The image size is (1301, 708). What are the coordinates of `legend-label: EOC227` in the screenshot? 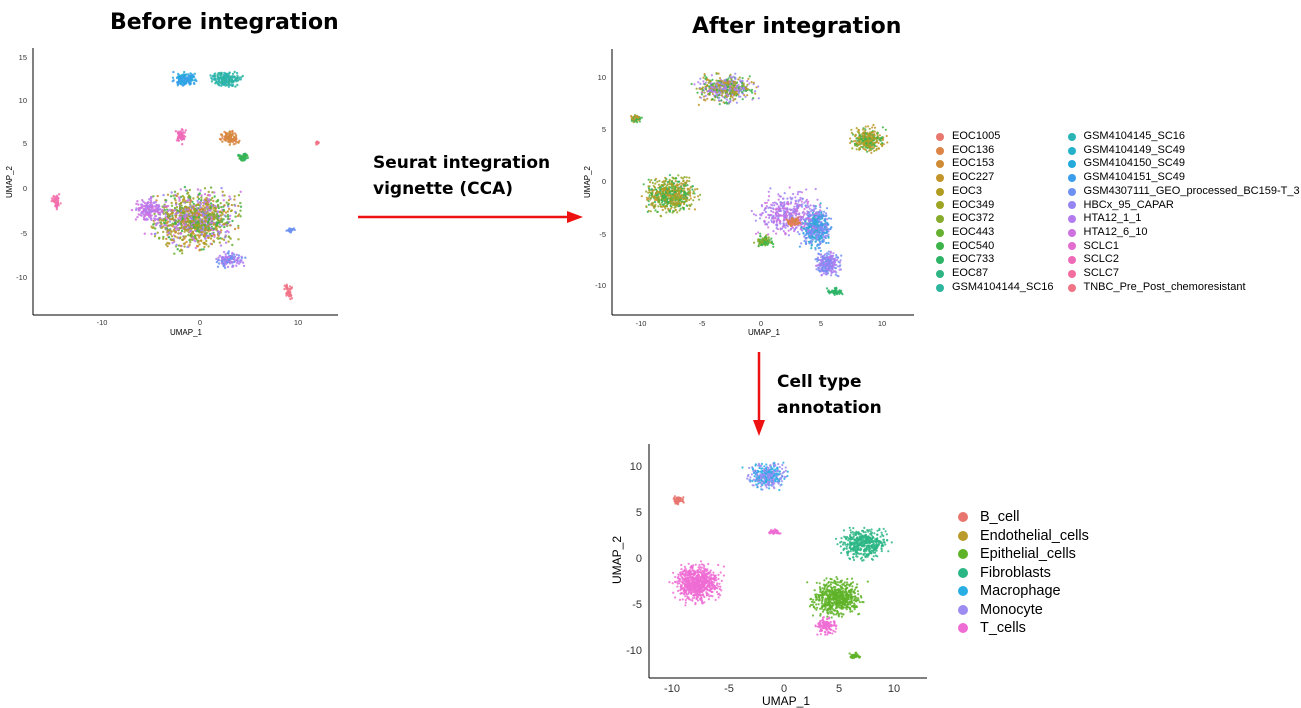 It's located at (973, 177).